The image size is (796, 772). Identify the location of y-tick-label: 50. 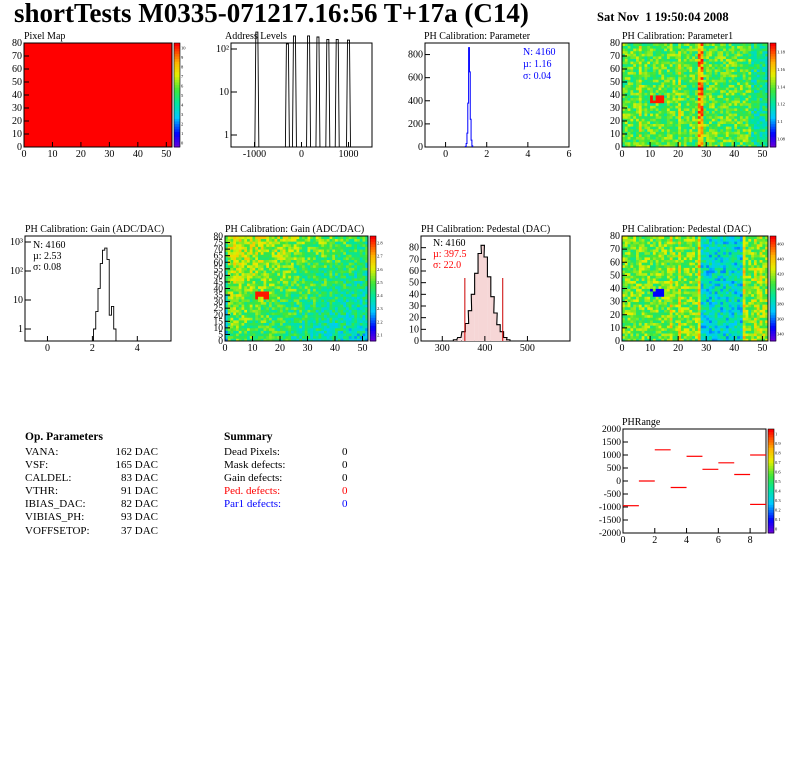
(414, 283).